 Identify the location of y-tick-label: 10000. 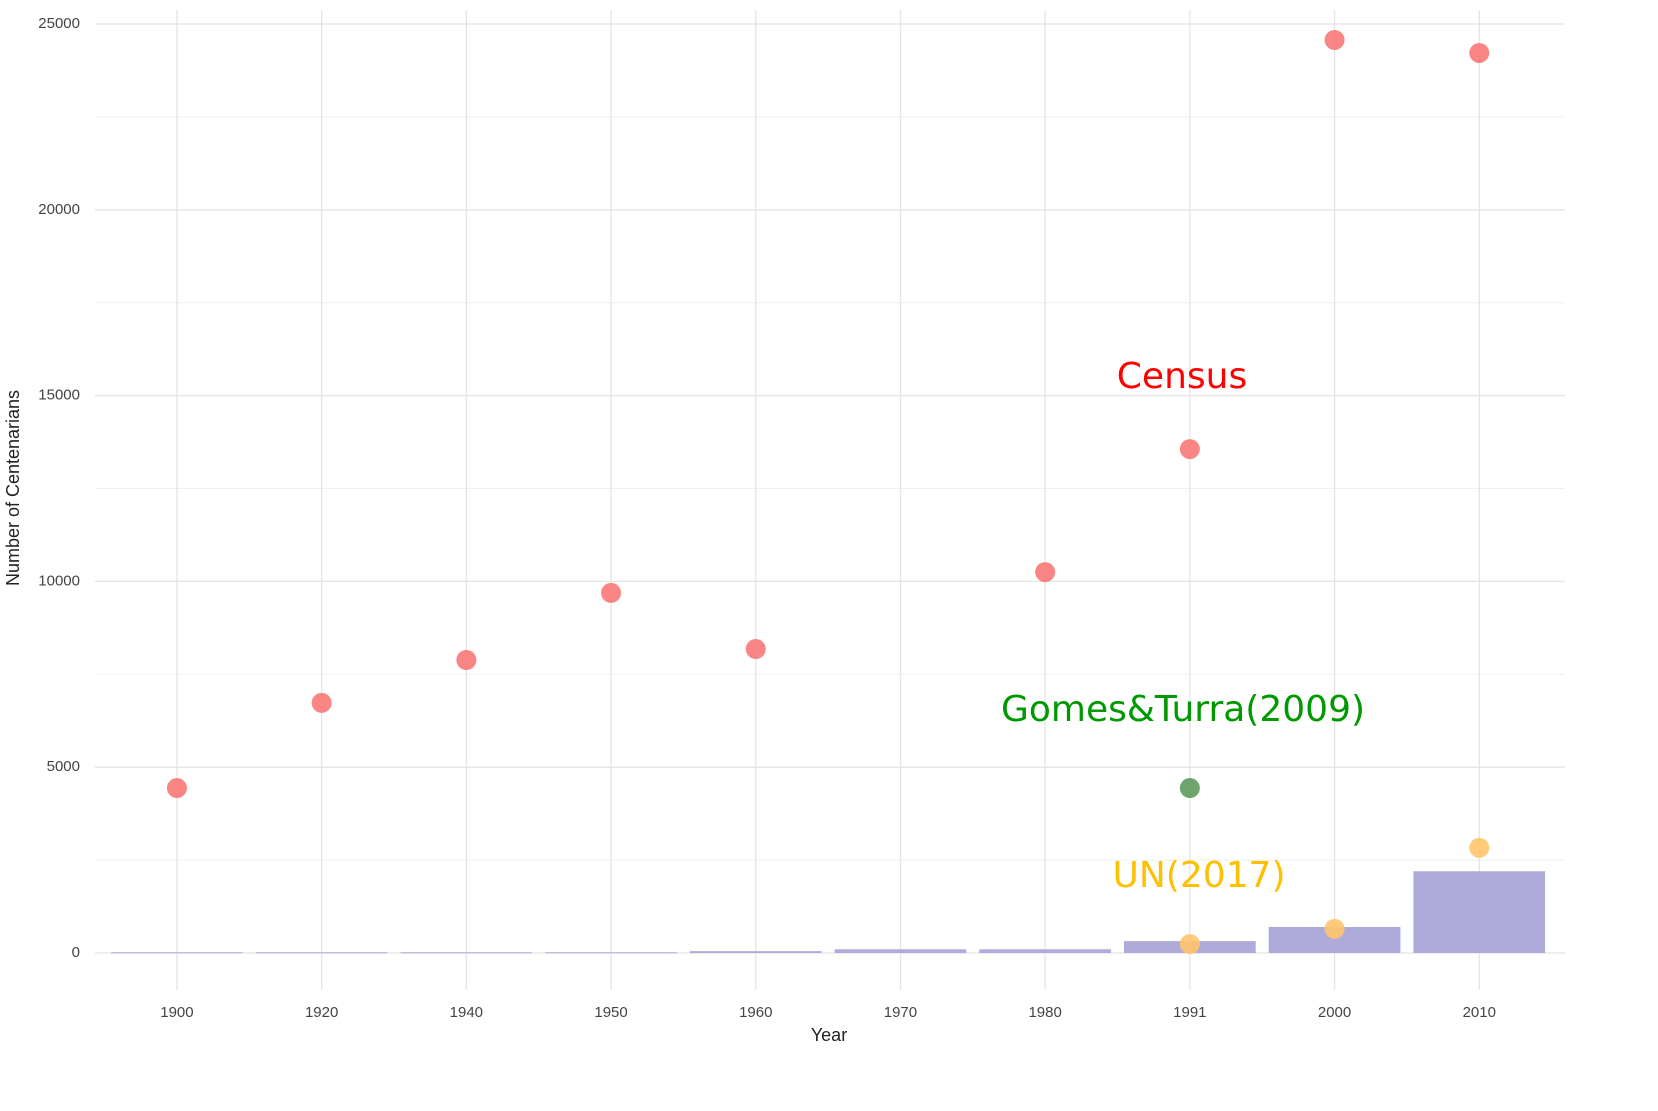
(59, 580).